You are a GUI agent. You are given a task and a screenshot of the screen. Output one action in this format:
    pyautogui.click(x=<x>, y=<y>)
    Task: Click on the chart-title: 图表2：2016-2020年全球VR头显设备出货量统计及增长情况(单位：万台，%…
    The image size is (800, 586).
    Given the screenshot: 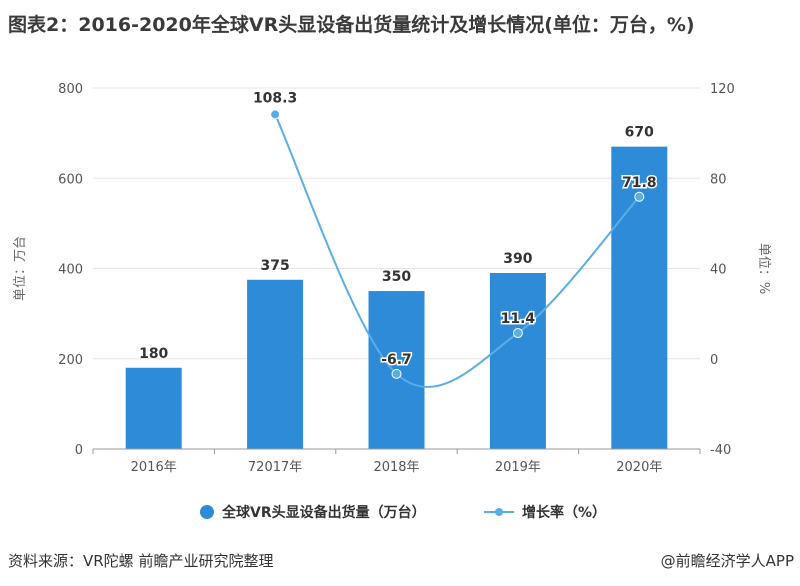 What is the action you would take?
    pyautogui.click(x=351, y=25)
    